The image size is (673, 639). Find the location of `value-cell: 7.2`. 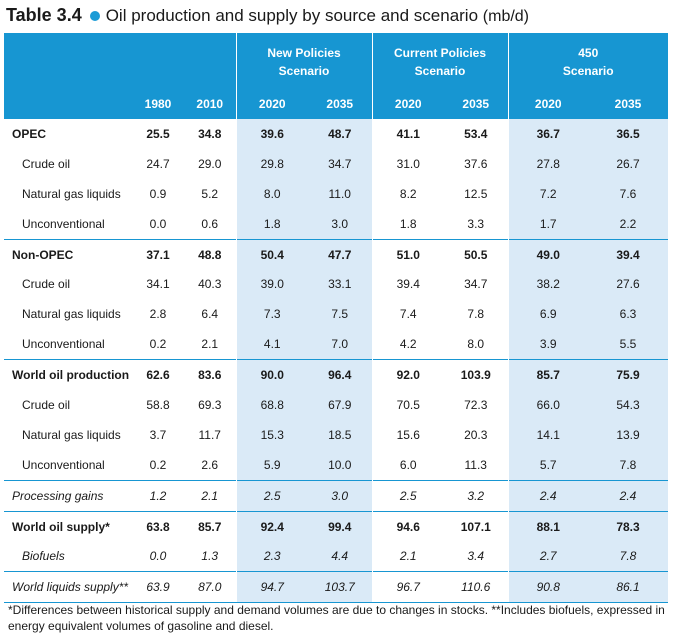

value-cell: 7.2 is located at coordinates (547, 193).